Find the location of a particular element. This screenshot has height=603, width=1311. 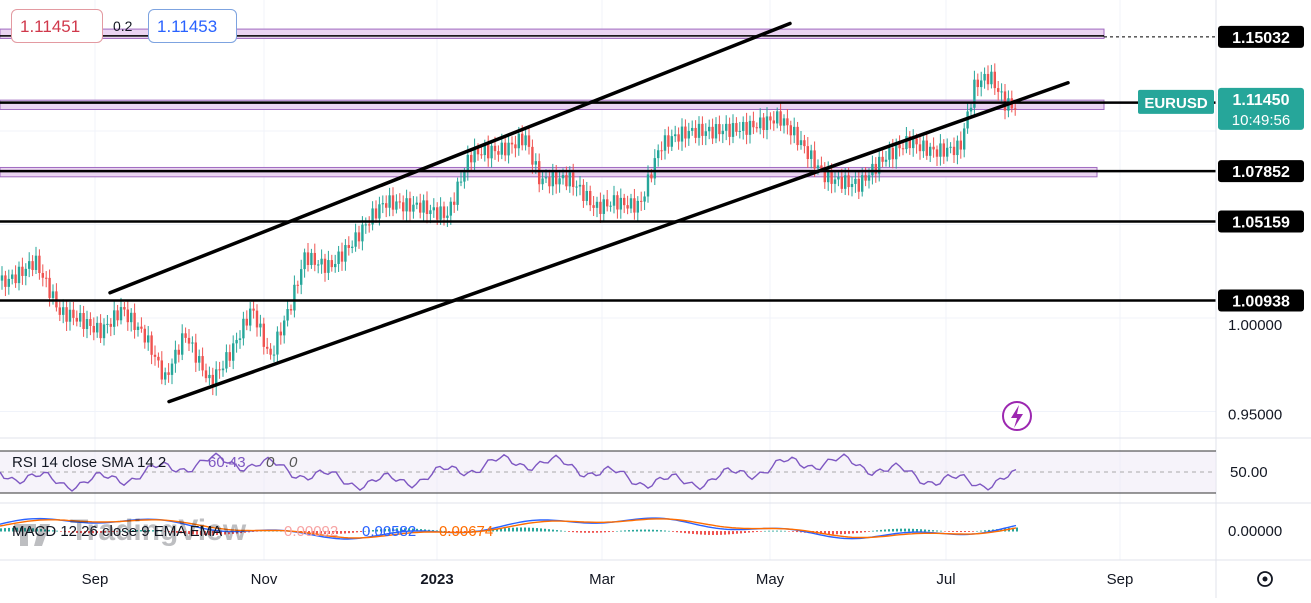

ask-price-box: 1.11453 is located at coordinates (192, 26).